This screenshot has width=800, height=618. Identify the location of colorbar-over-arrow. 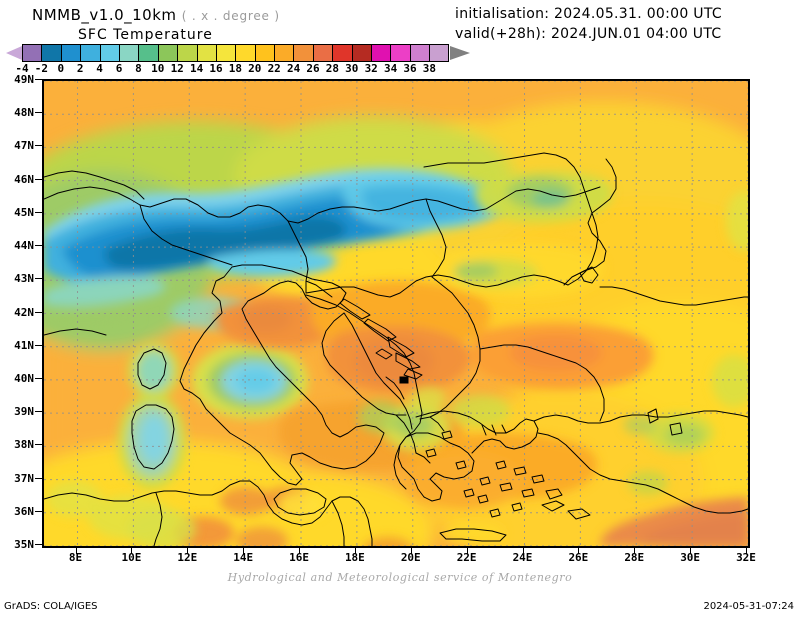
(459, 53).